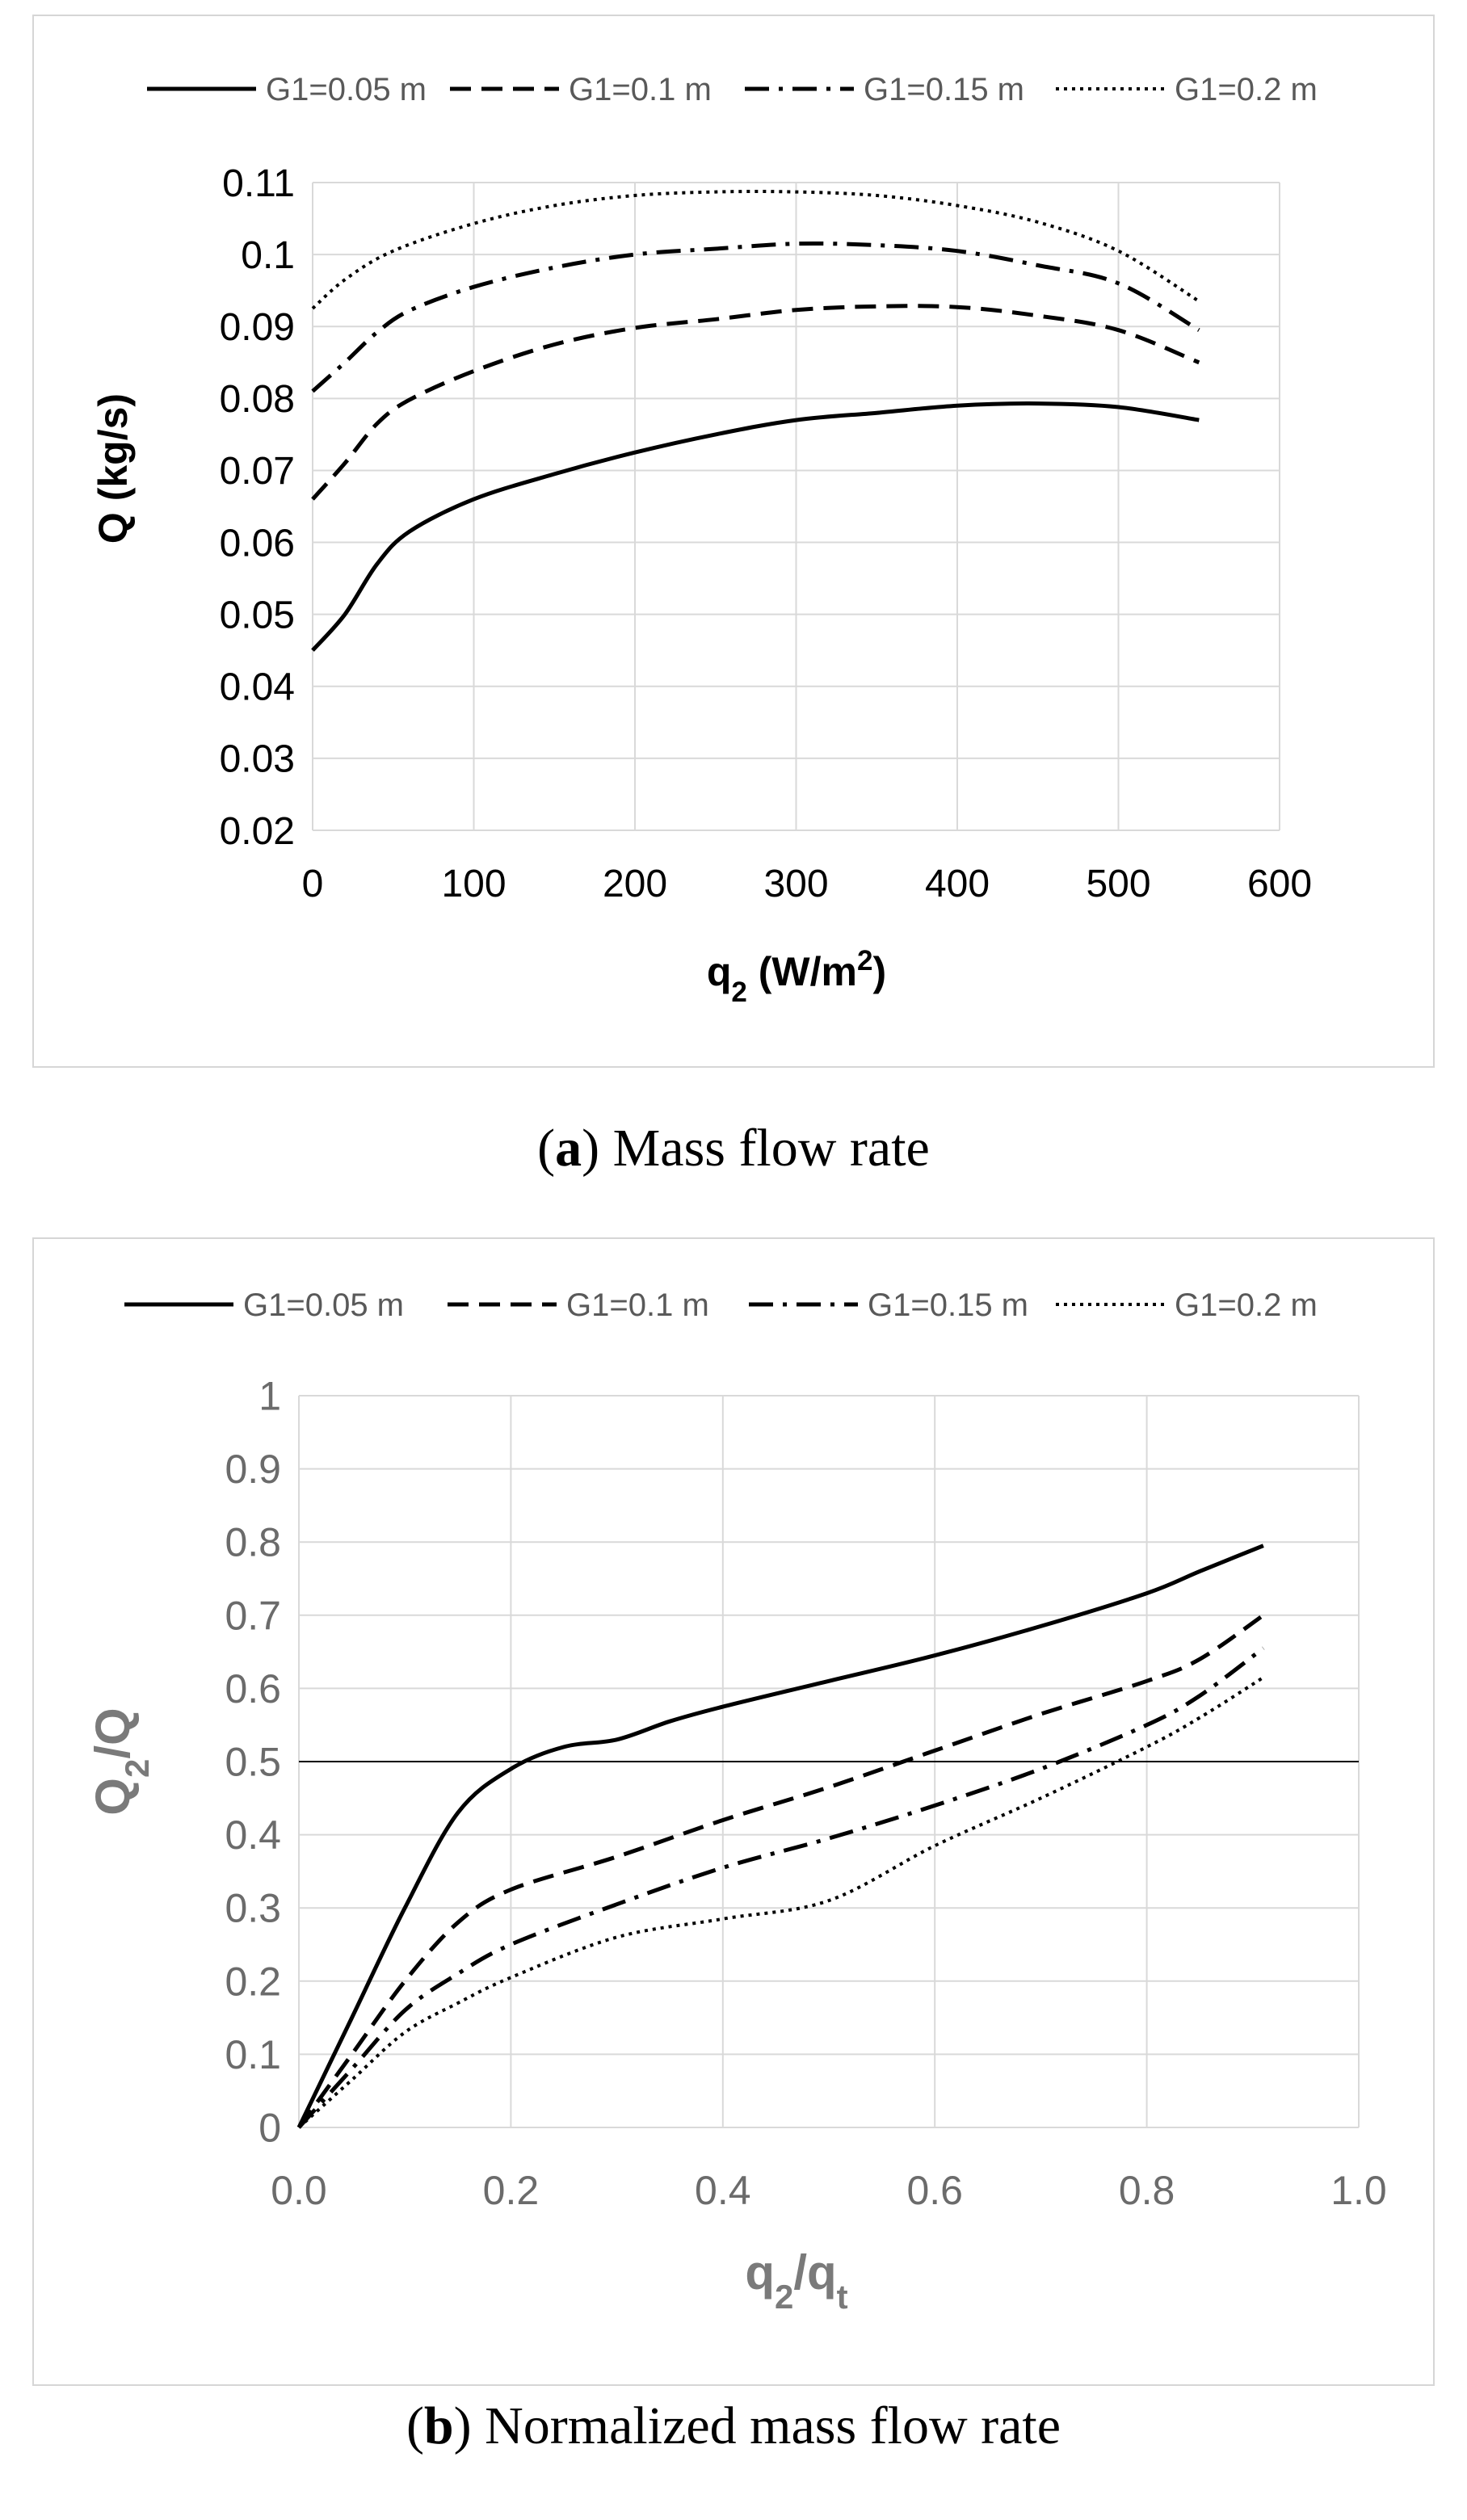 The height and width of the screenshot is (2520, 1467). Describe the element at coordinates (299, 2190) in the screenshot. I see `chart1-x-tick-label: 0.0` at that location.